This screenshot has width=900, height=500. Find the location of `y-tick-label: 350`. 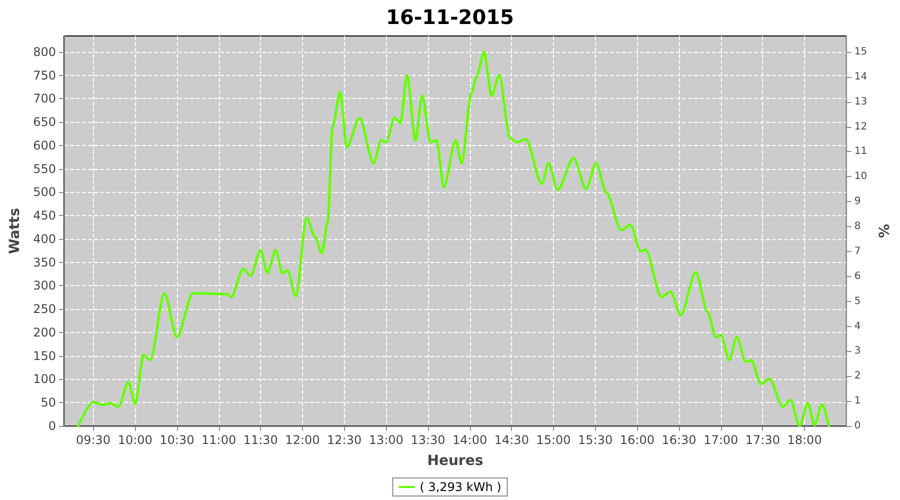

y-tick-label: 350 is located at coordinates (44, 262).